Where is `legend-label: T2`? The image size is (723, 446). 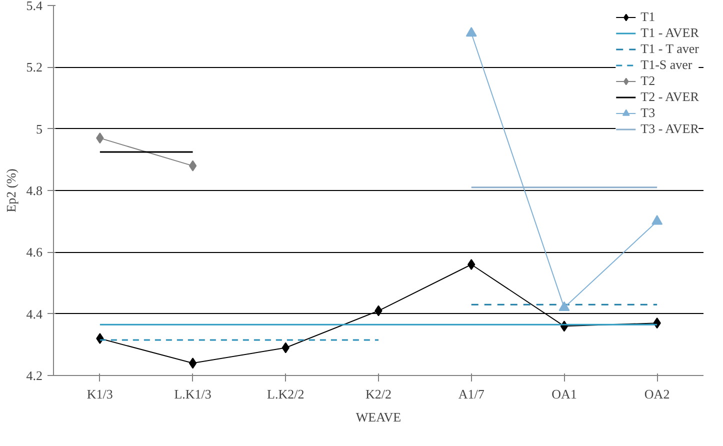 legend-label: T2 is located at coordinates (648, 81).